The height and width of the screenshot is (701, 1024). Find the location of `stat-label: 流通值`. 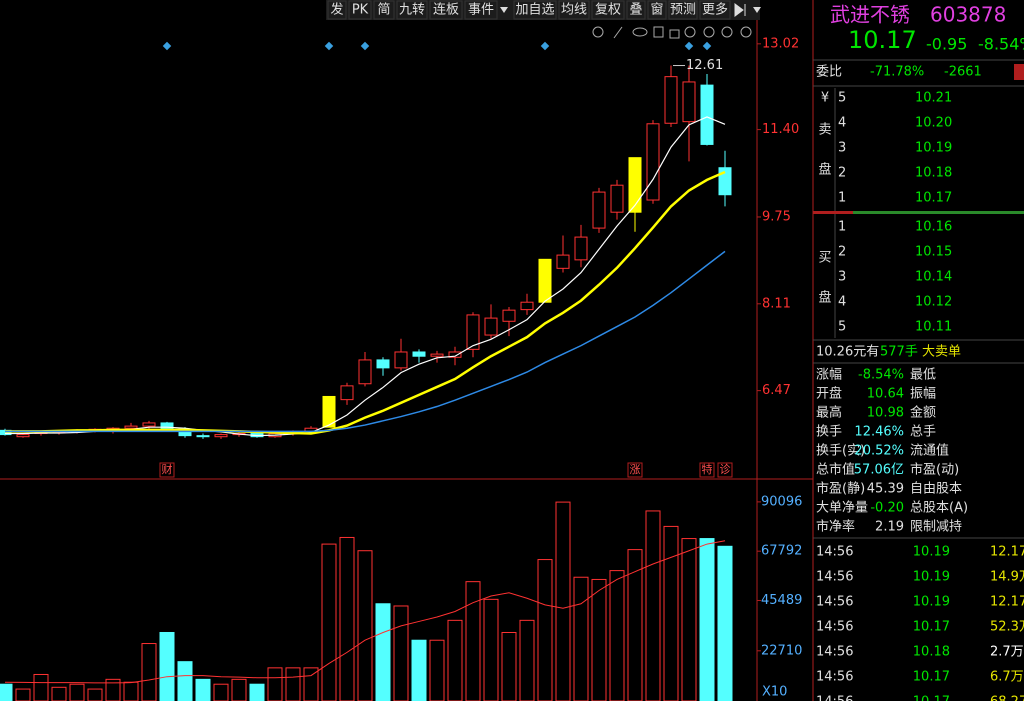

stat-label: 流通值 is located at coordinates (929, 451).